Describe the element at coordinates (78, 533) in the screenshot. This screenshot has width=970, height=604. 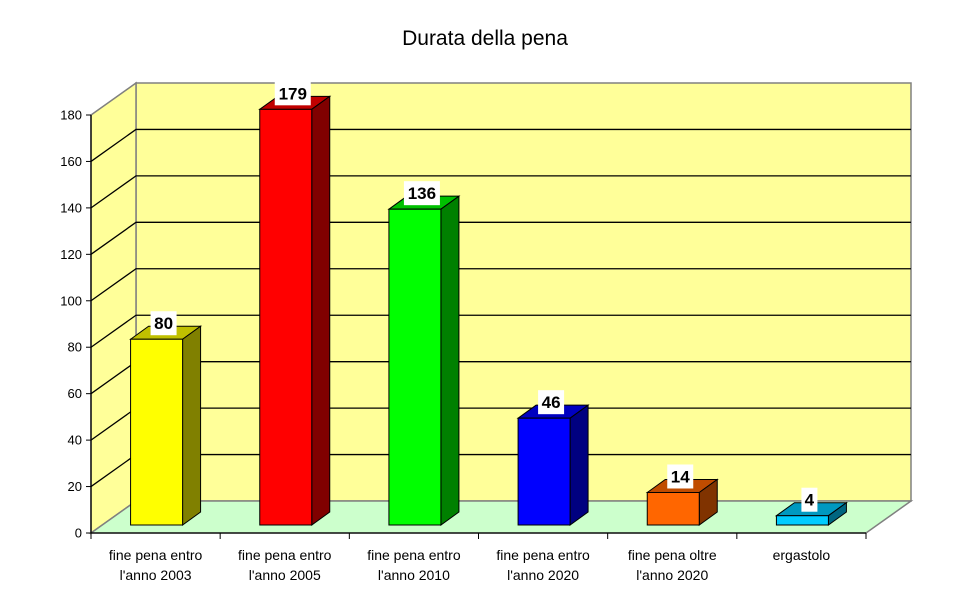
I see `y-tick-label: 0` at that location.